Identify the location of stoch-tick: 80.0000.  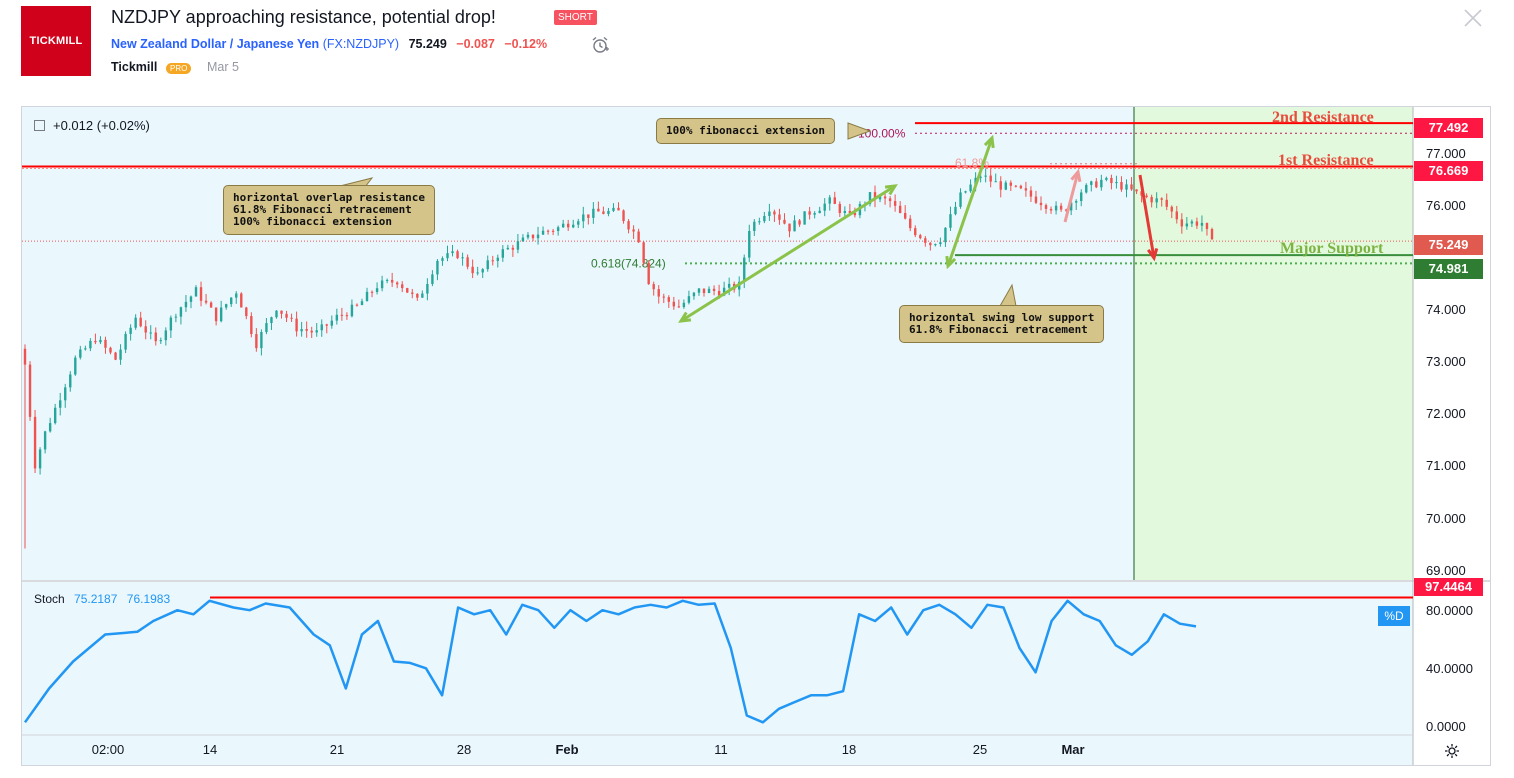
(1449, 610).